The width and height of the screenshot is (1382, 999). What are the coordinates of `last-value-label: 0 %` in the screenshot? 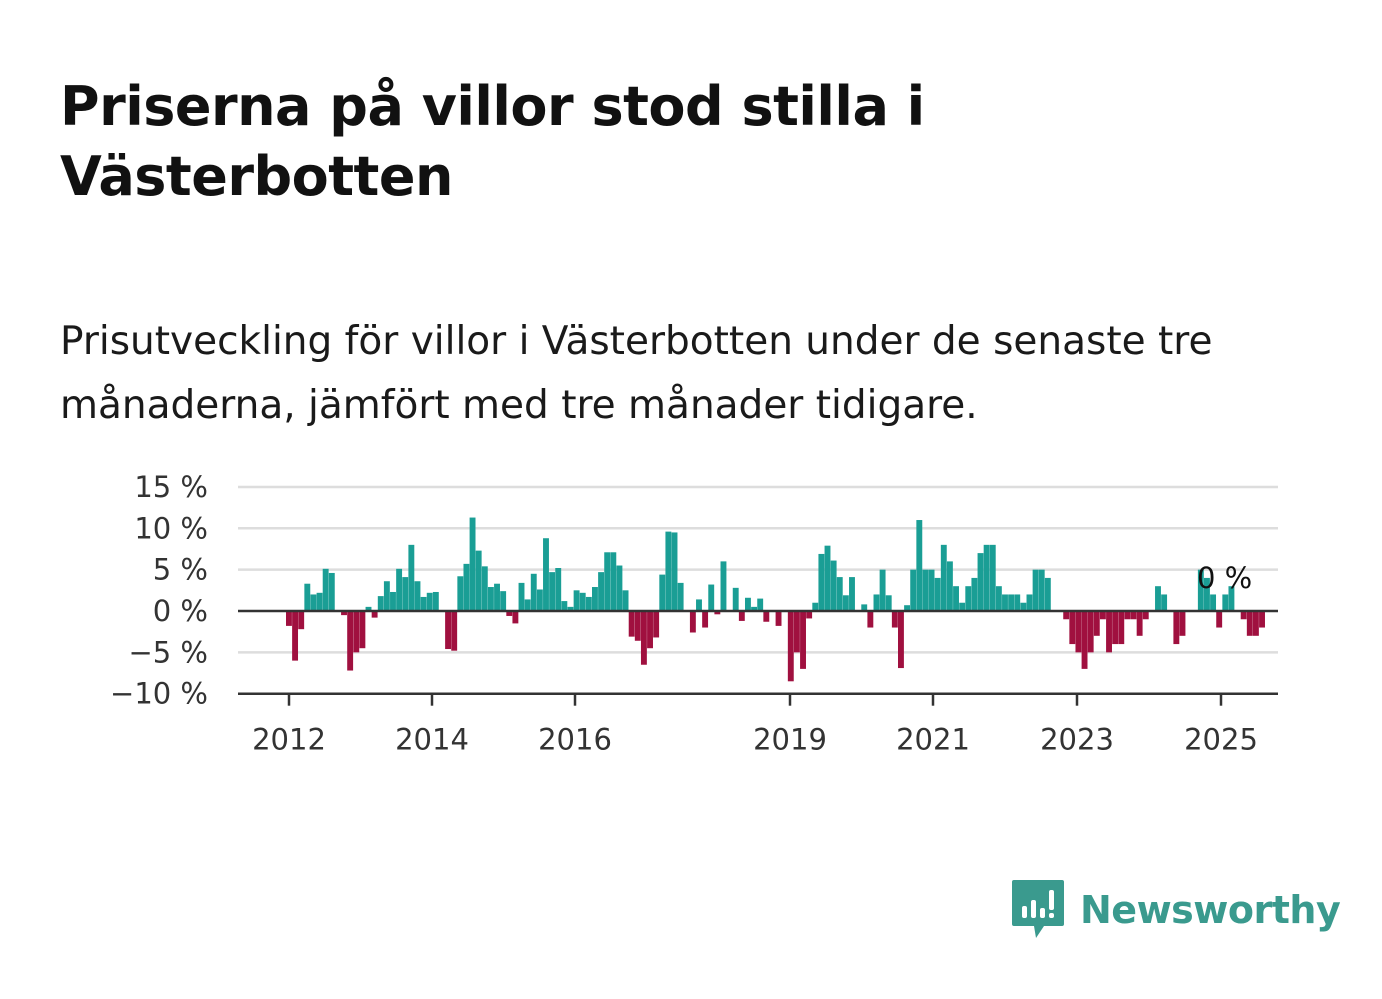 It's located at (1224, 578).